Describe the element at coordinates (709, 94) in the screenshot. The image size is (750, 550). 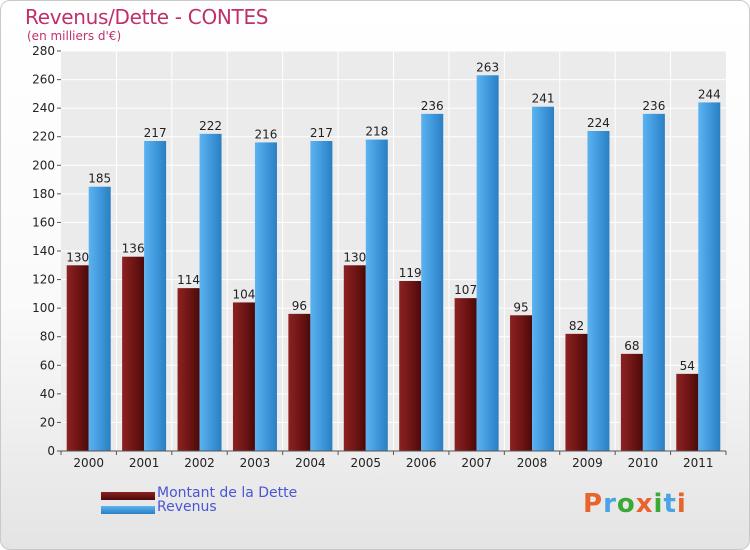
I see `data-label-revenus: 244` at that location.